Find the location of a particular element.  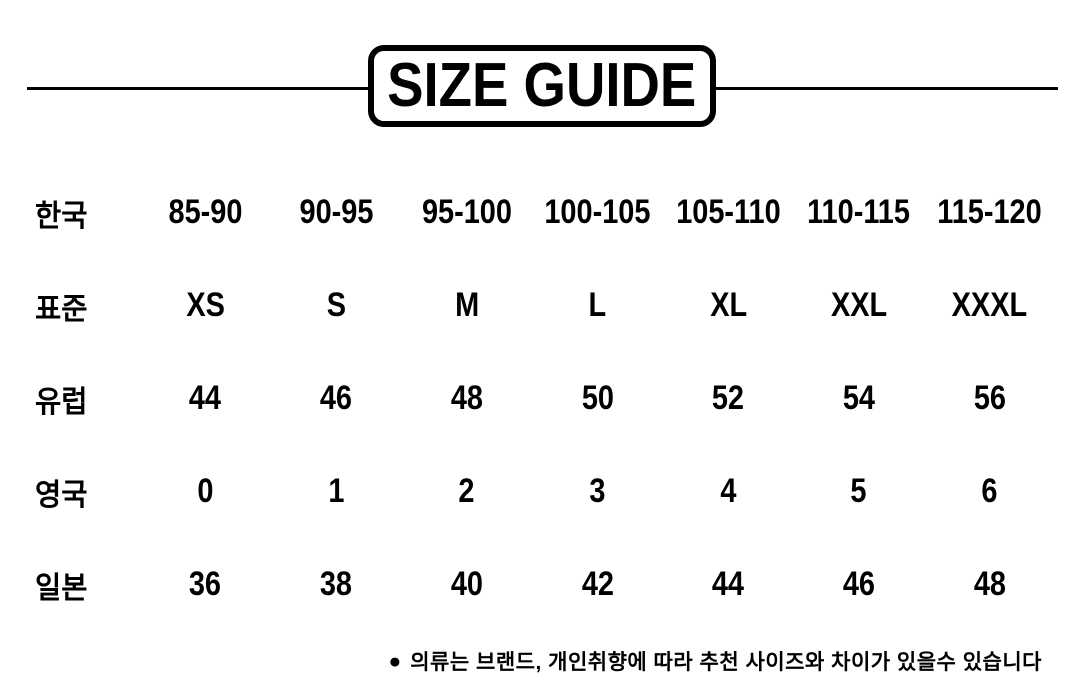

table-row-uk: 영국 0 1 2 3 4 5 6 is located at coordinates (540, 491).